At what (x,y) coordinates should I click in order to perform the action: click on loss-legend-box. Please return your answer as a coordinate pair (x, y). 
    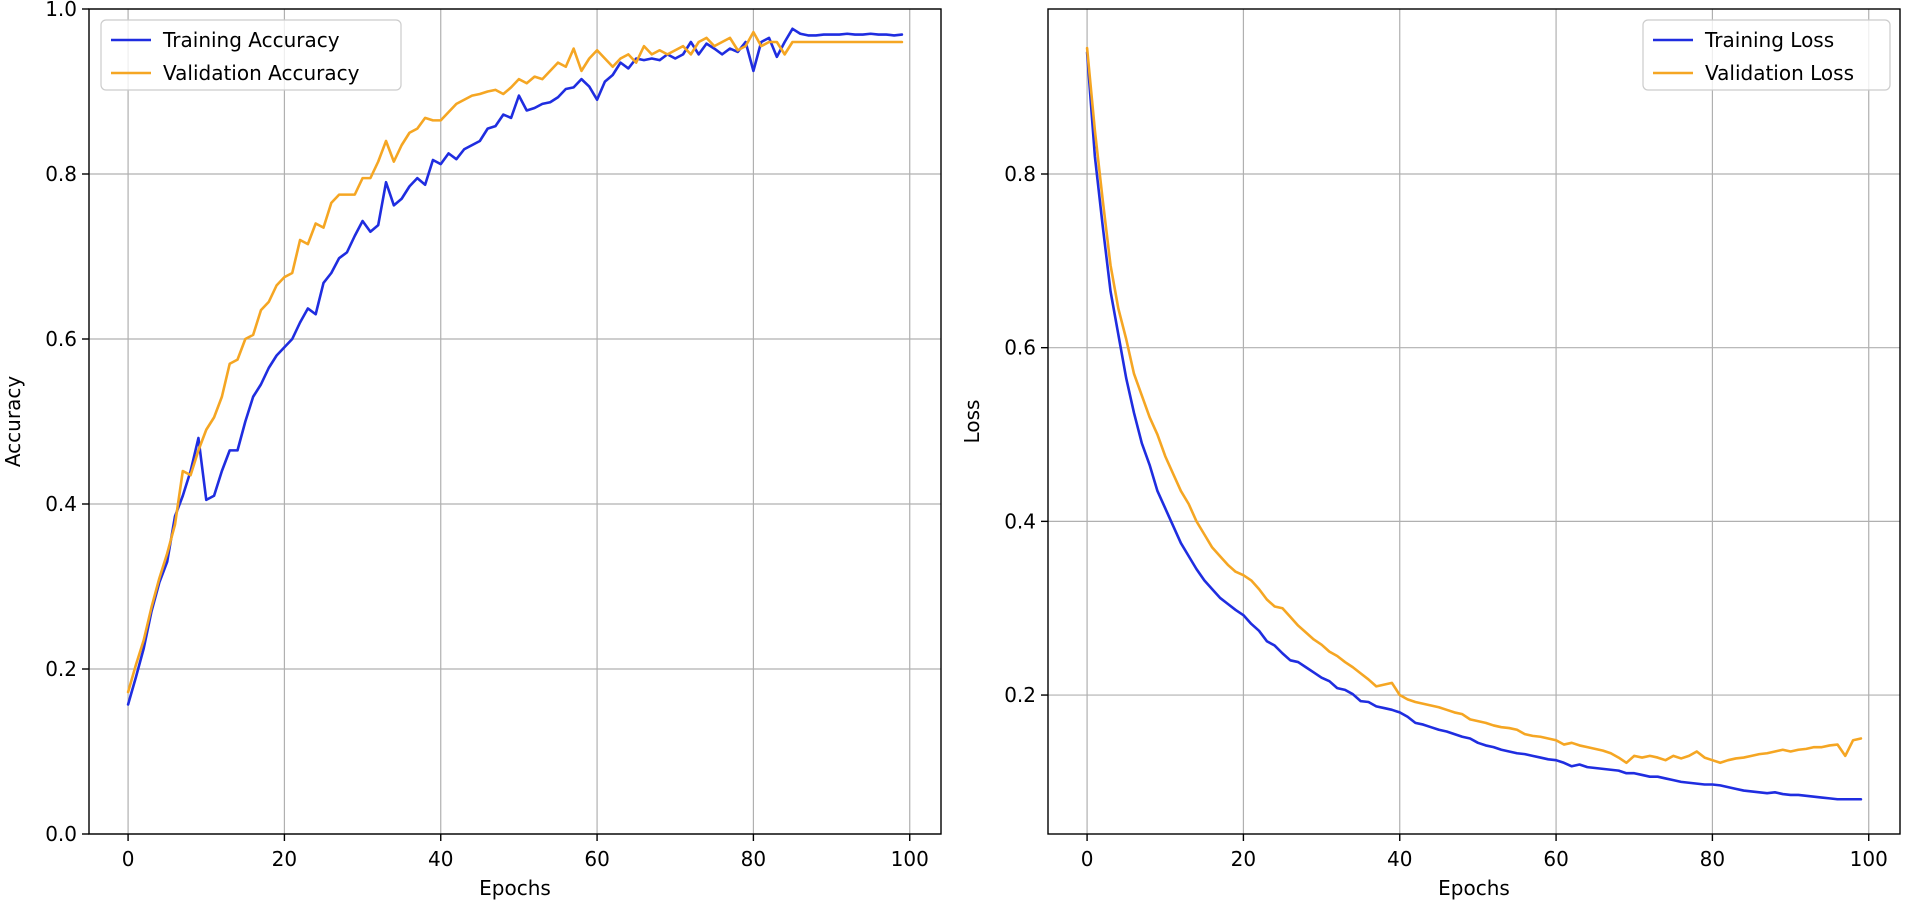
    Looking at the image, I should click on (1766, 55).